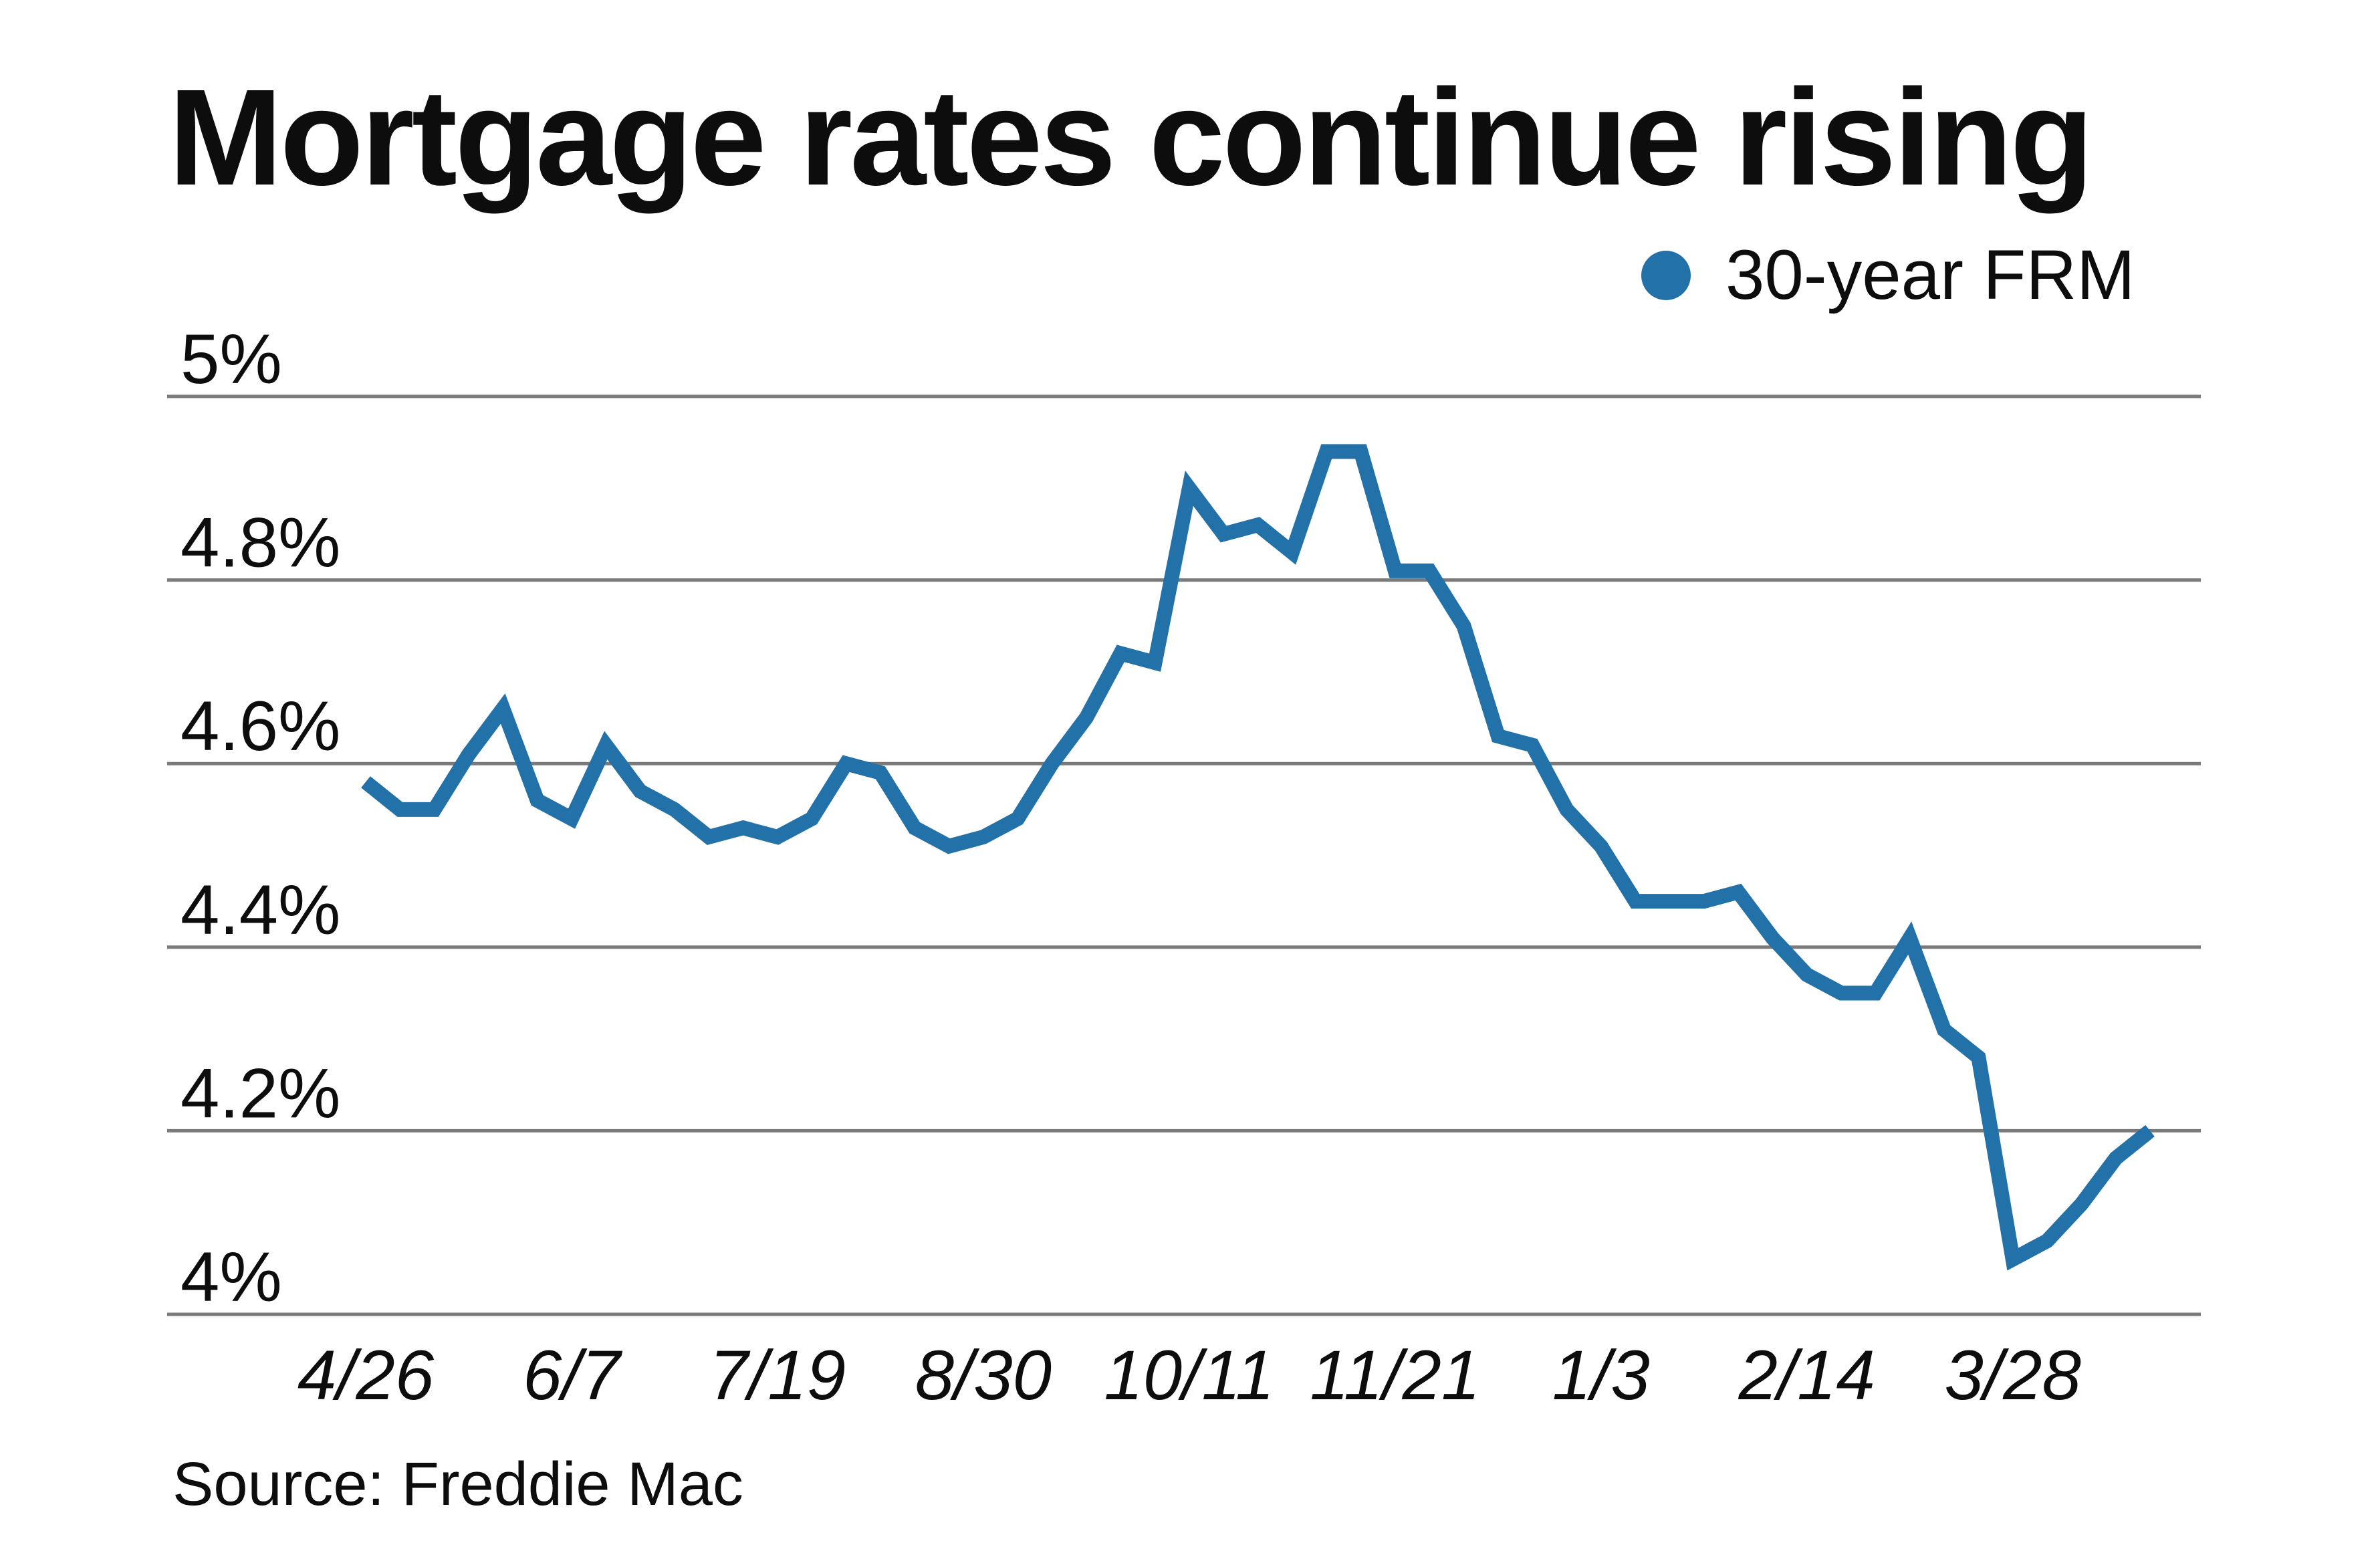  Describe the element at coordinates (1666, 275) in the screenshot. I see `legend-dot-icon` at that location.